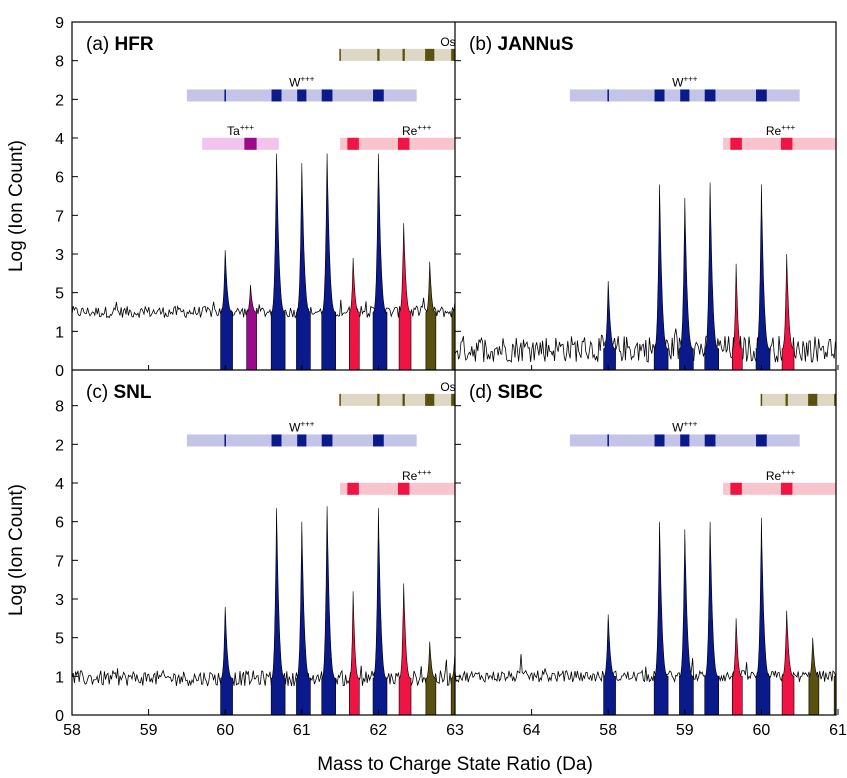  Describe the element at coordinates (59, 407) in the screenshot. I see `y-tick-label: 8` at that location.